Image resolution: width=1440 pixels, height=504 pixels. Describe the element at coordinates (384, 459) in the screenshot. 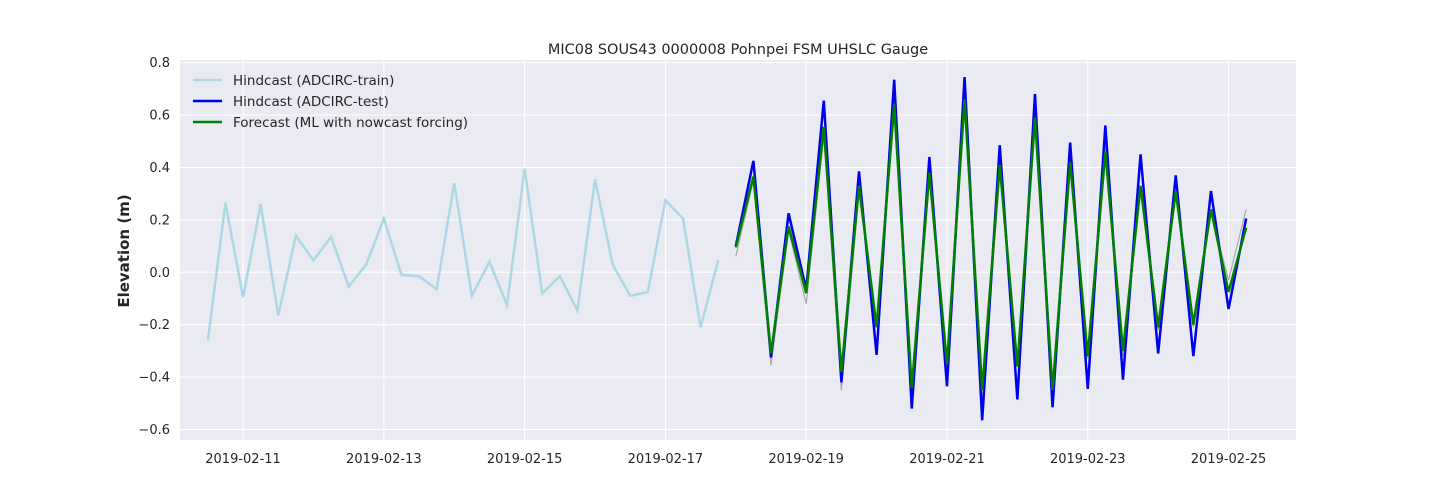

I see `x-tick-label: 2019-02-13` at that location.